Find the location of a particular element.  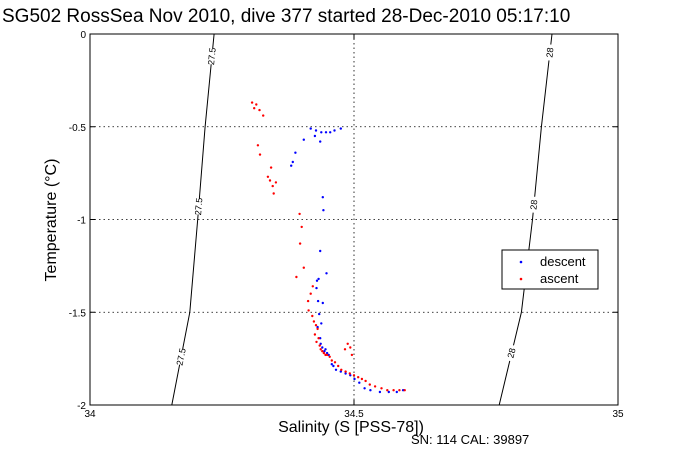

isopycnal-line is located at coordinates (525, 219).